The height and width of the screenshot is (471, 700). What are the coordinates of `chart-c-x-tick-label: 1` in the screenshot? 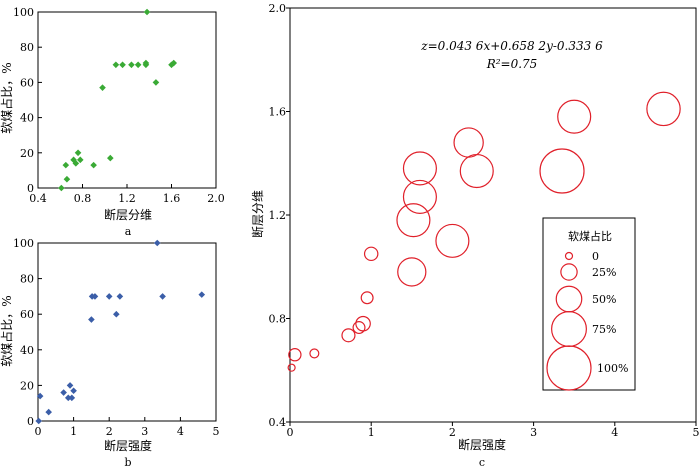 It's located at (371, 432).